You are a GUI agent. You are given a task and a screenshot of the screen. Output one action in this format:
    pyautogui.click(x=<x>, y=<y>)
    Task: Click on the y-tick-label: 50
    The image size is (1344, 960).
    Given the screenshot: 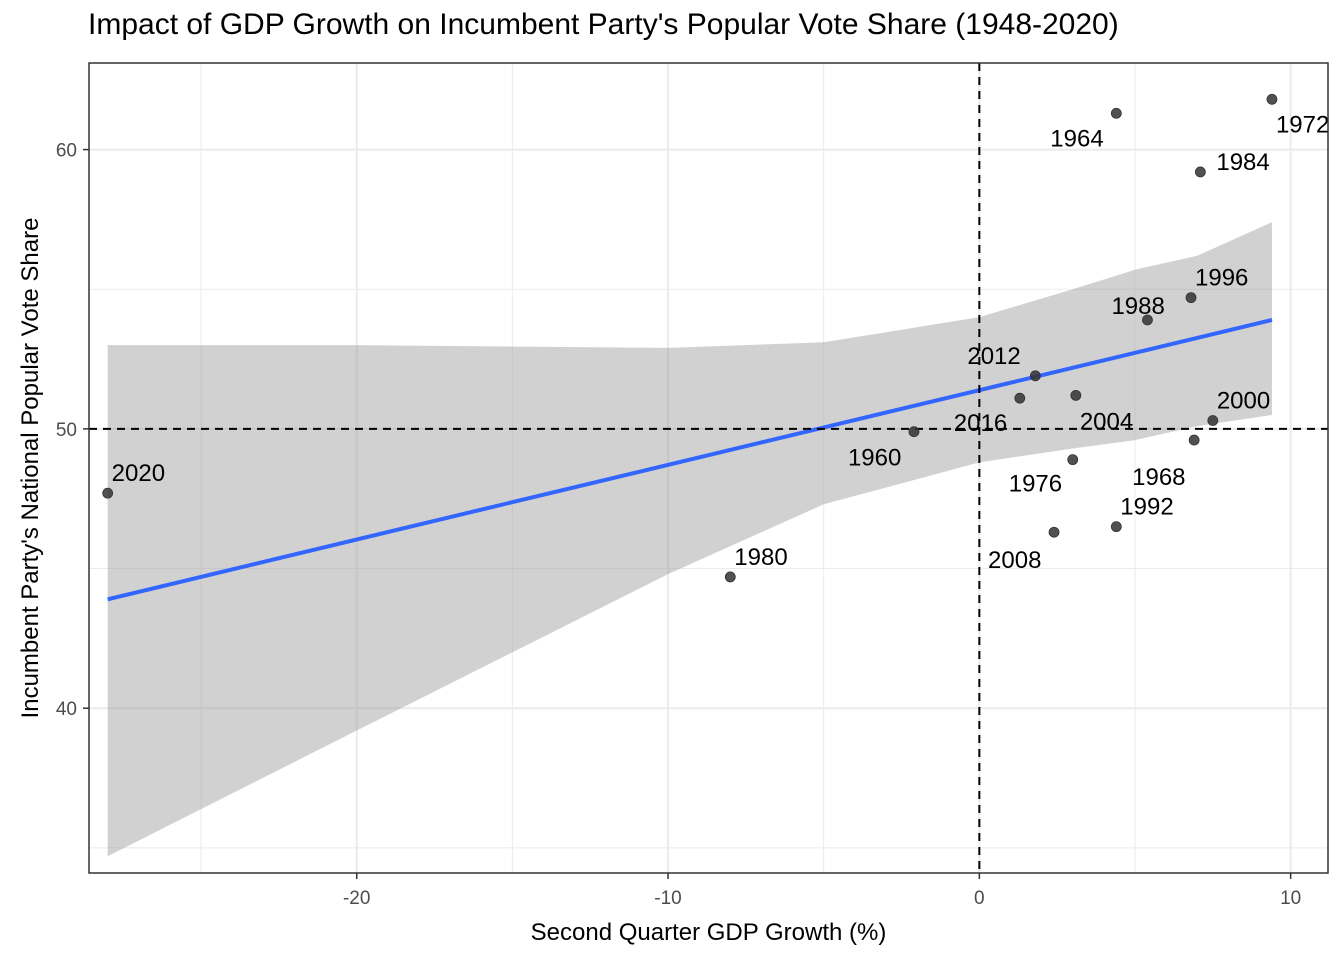 What is the action you would take?
    pyautogui.click(x=66, y=430)
    